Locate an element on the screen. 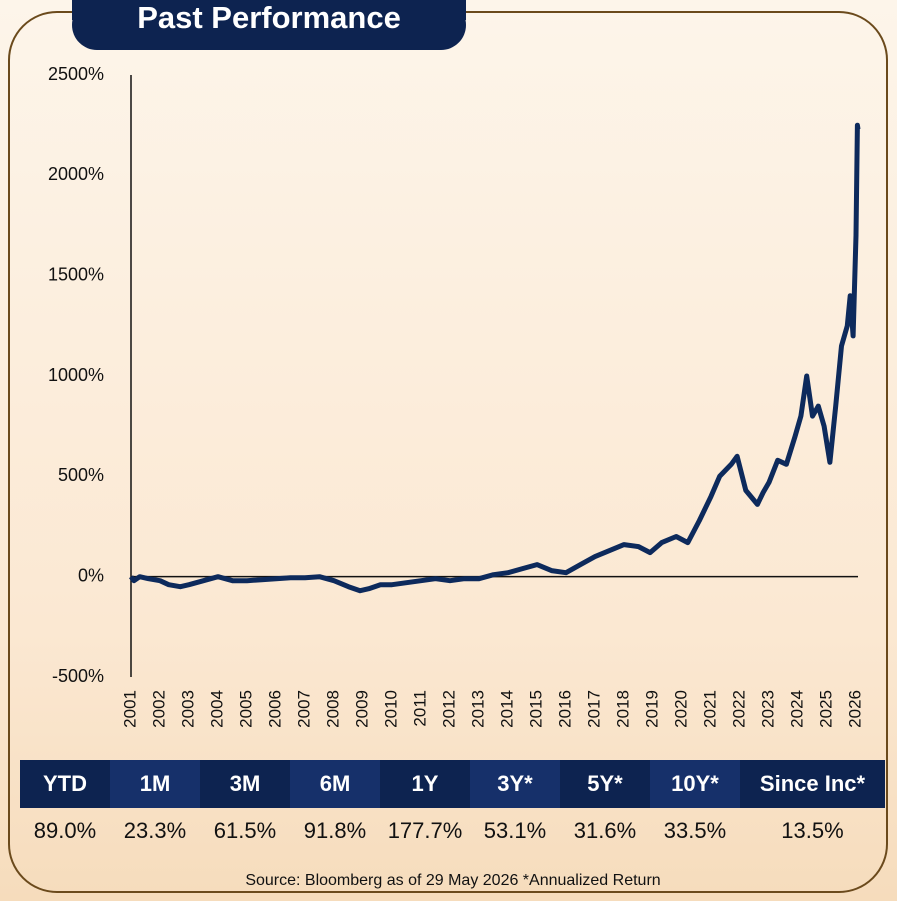  table-header: 3Y* is located at coordinates (515, 783).